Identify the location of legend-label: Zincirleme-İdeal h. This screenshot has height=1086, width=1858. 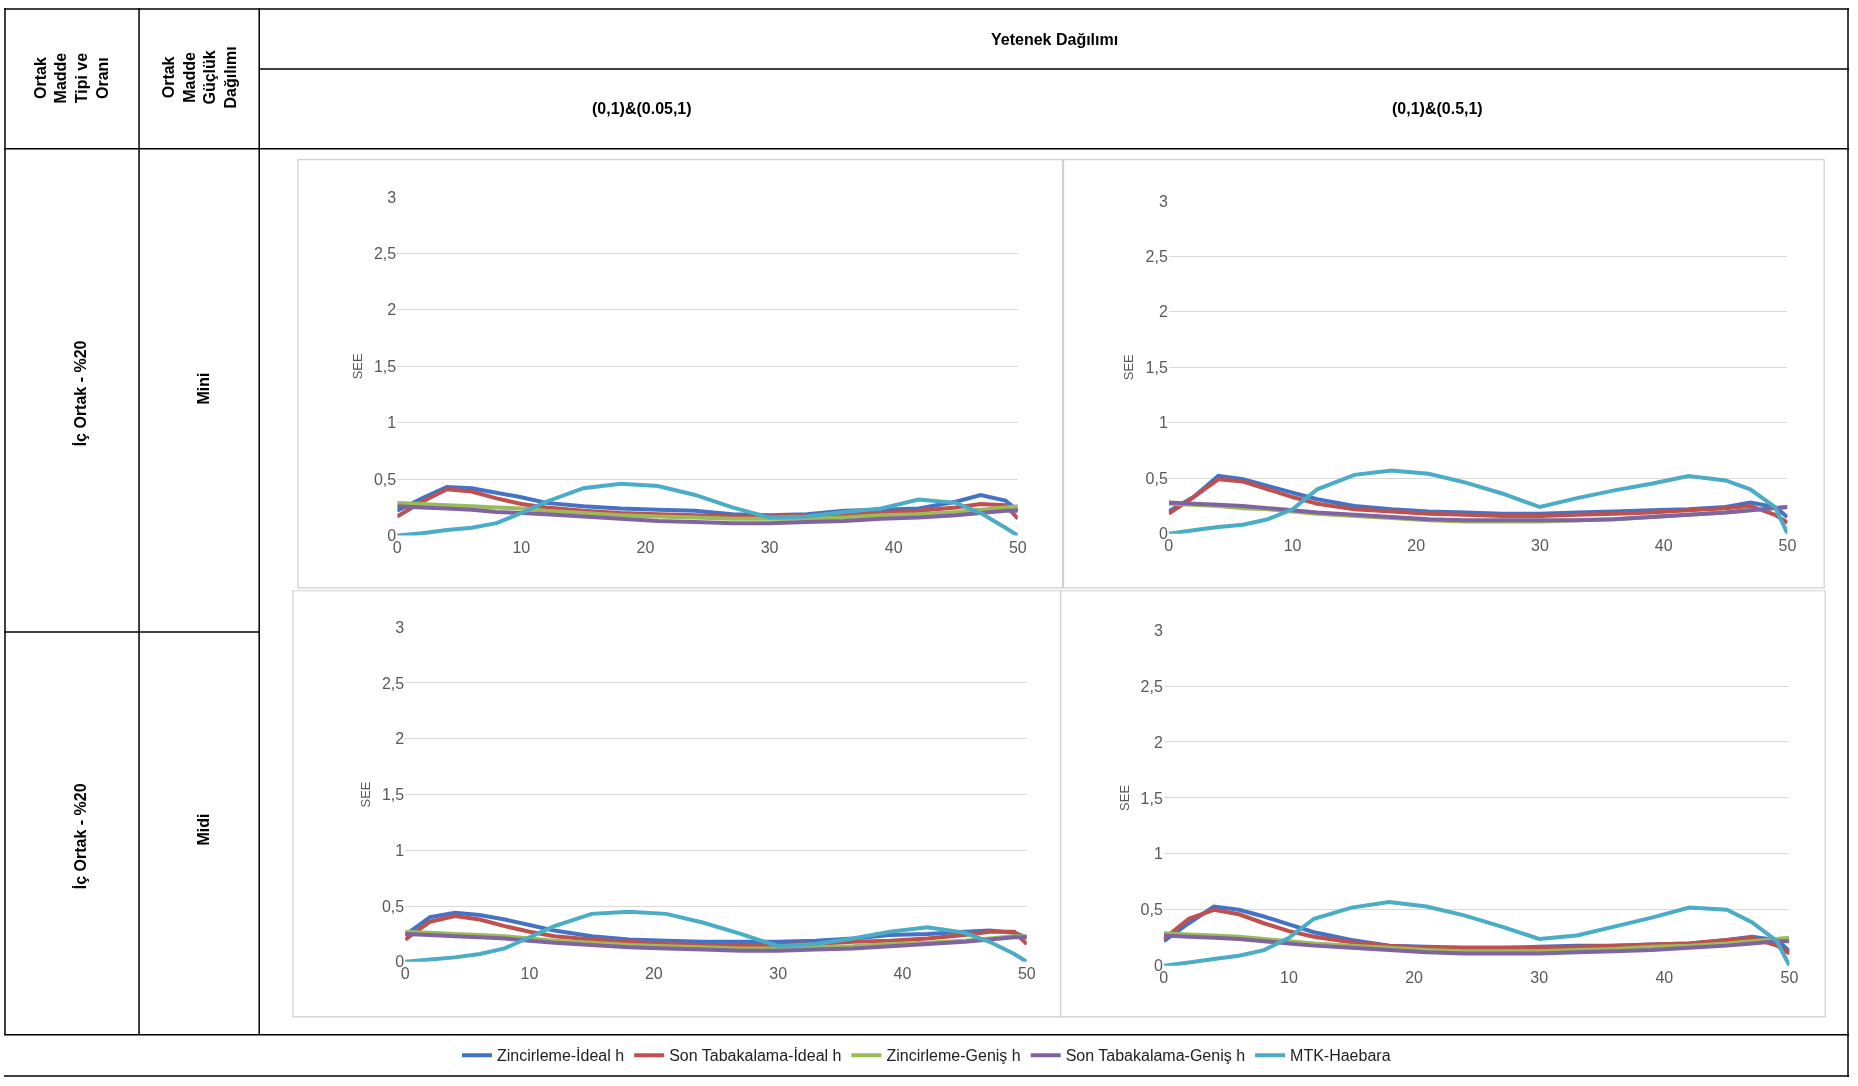
(561, 1055).